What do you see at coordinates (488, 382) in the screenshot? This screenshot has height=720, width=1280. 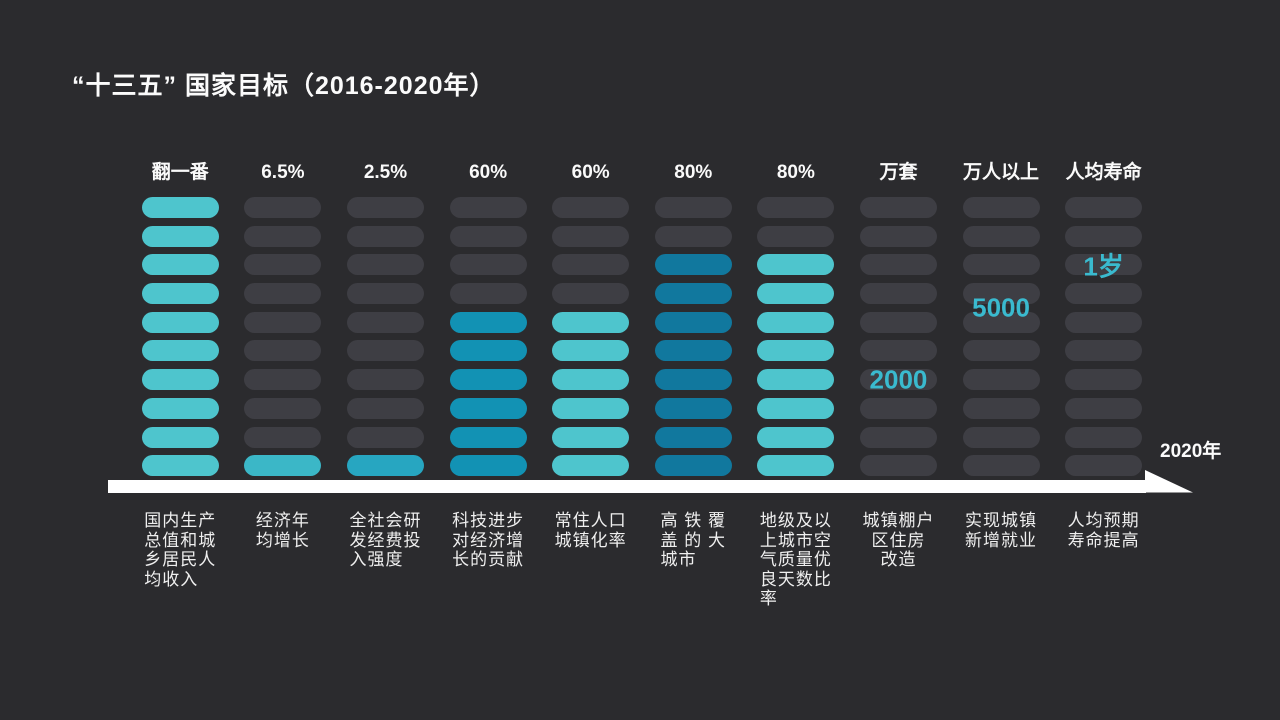 I see `goal-column: 60% 科技进步 对经济增 长的贡献` at bounding box center [488, 382].